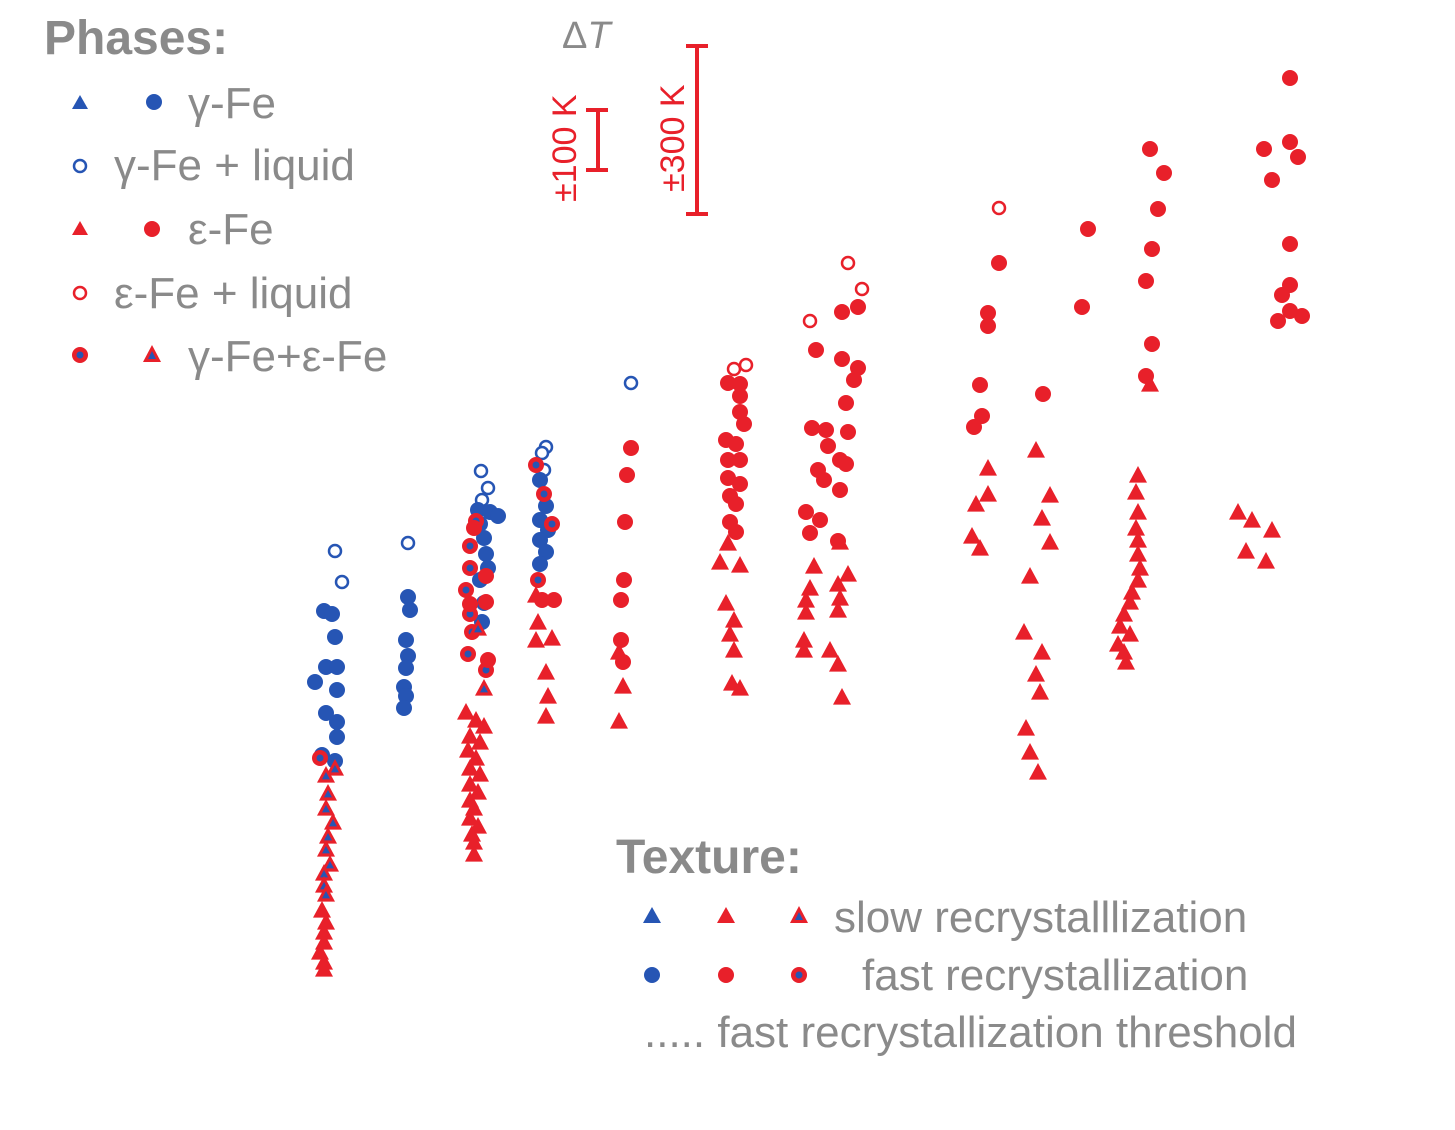  What do you see at coordinates (232, 103) in the screenshot?
I see `phase-label-gamma: γ-Fe` at bounding box center [232, 103].